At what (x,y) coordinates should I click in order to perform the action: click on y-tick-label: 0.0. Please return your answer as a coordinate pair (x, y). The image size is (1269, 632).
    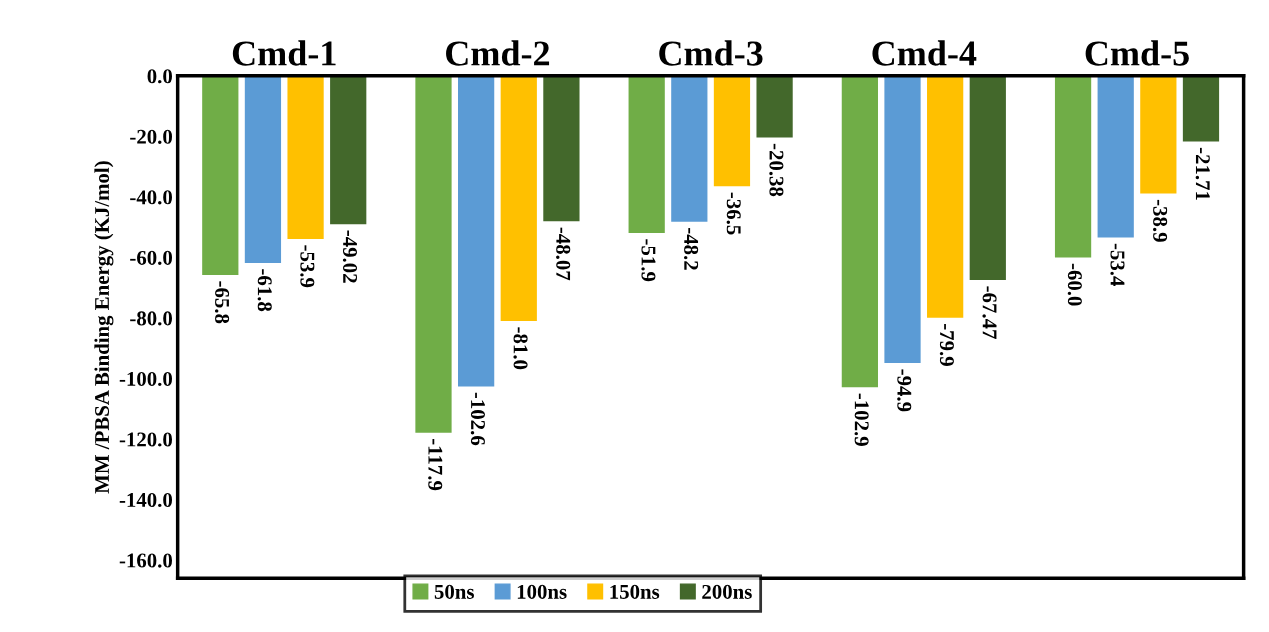
    Looking at the image, I should click on (159, 76).